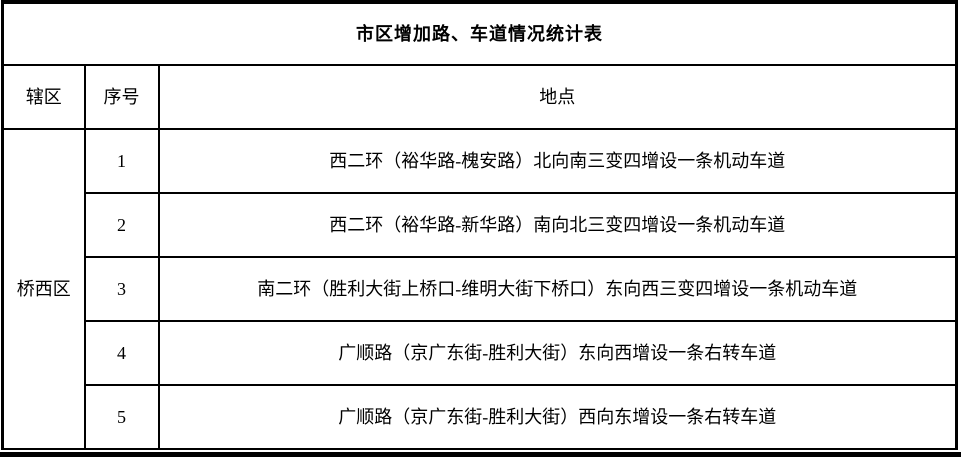 This screenshot has width=961, height=469. I want to click on row-location: 广顺路（京广东街-胜利大街）东向西增设一条右转车道, so click(557, 353).